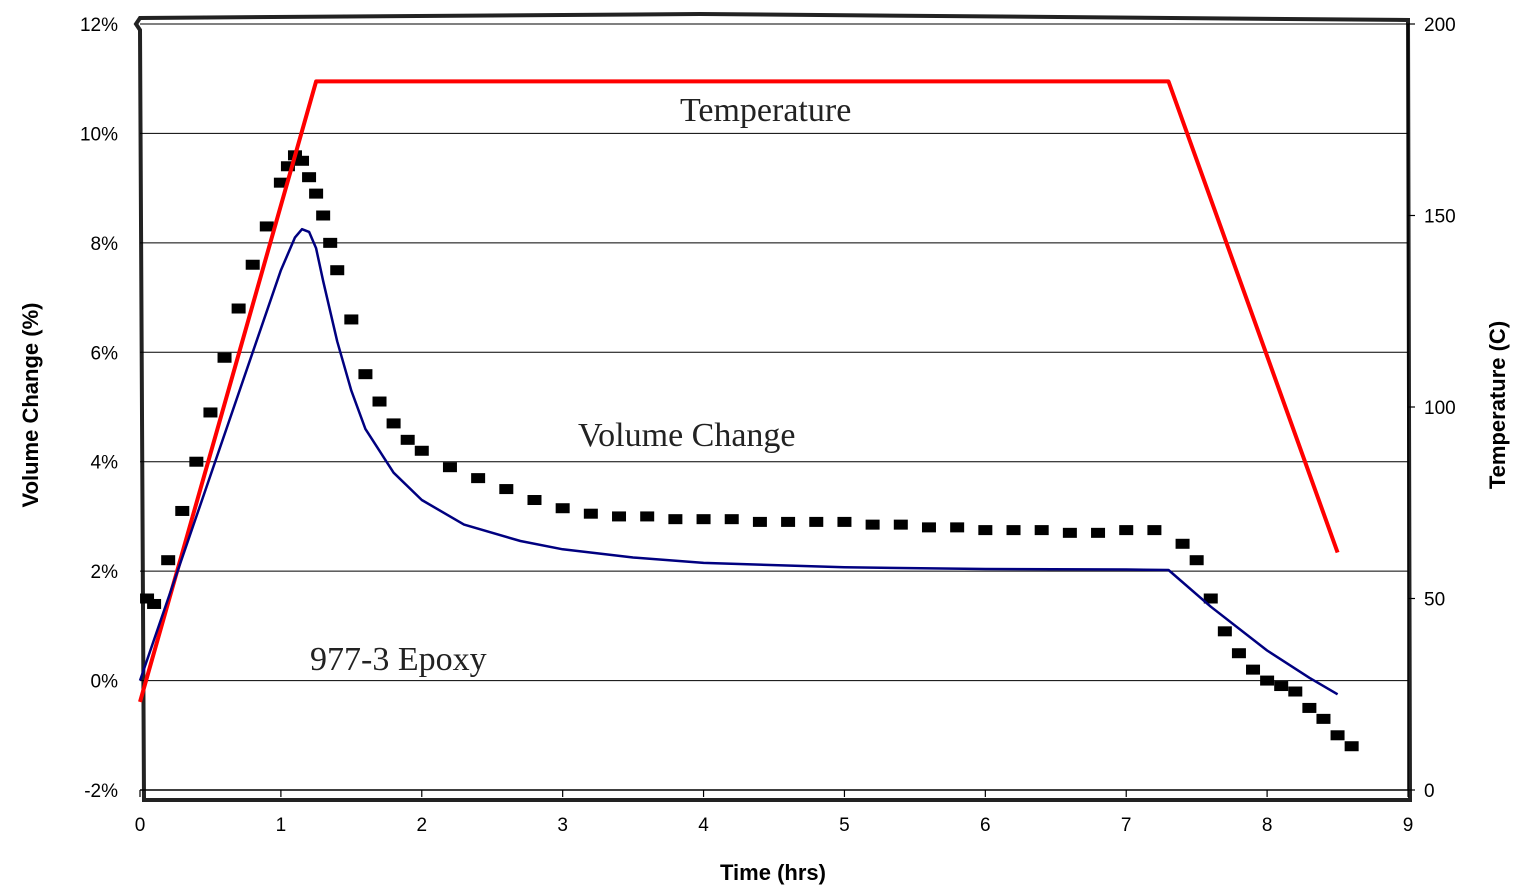  What do you see at coordinates (703, 825) in the screenshot?
I see `x-tick-label: 4` at bounding box center [703, 825].